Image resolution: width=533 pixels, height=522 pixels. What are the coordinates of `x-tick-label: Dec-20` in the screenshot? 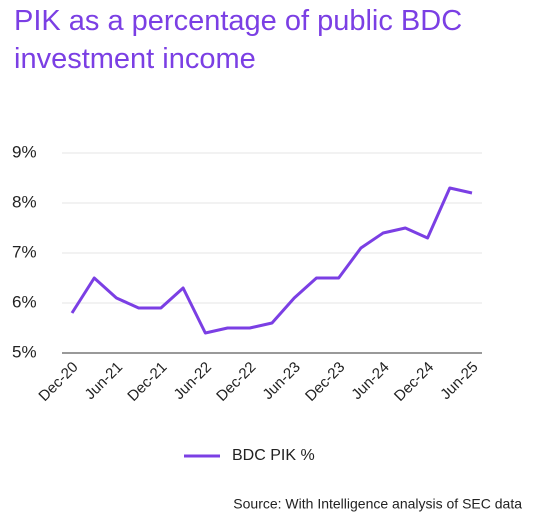 It's located at (58, 382).